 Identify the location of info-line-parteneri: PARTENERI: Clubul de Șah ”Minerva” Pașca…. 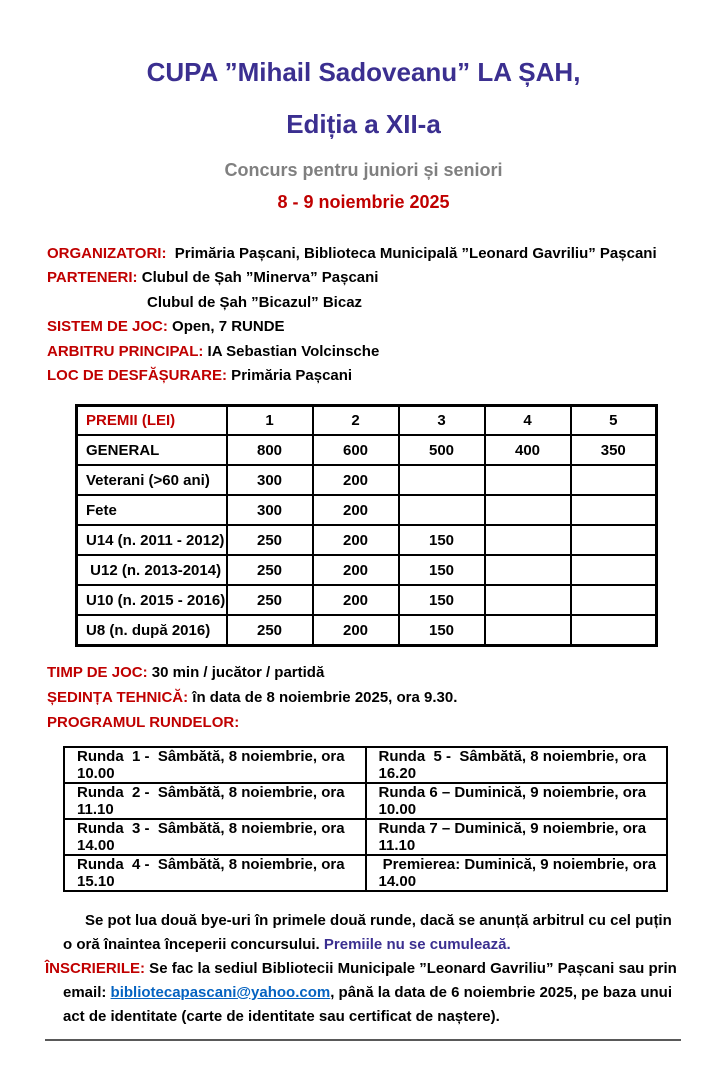
(363, 278).